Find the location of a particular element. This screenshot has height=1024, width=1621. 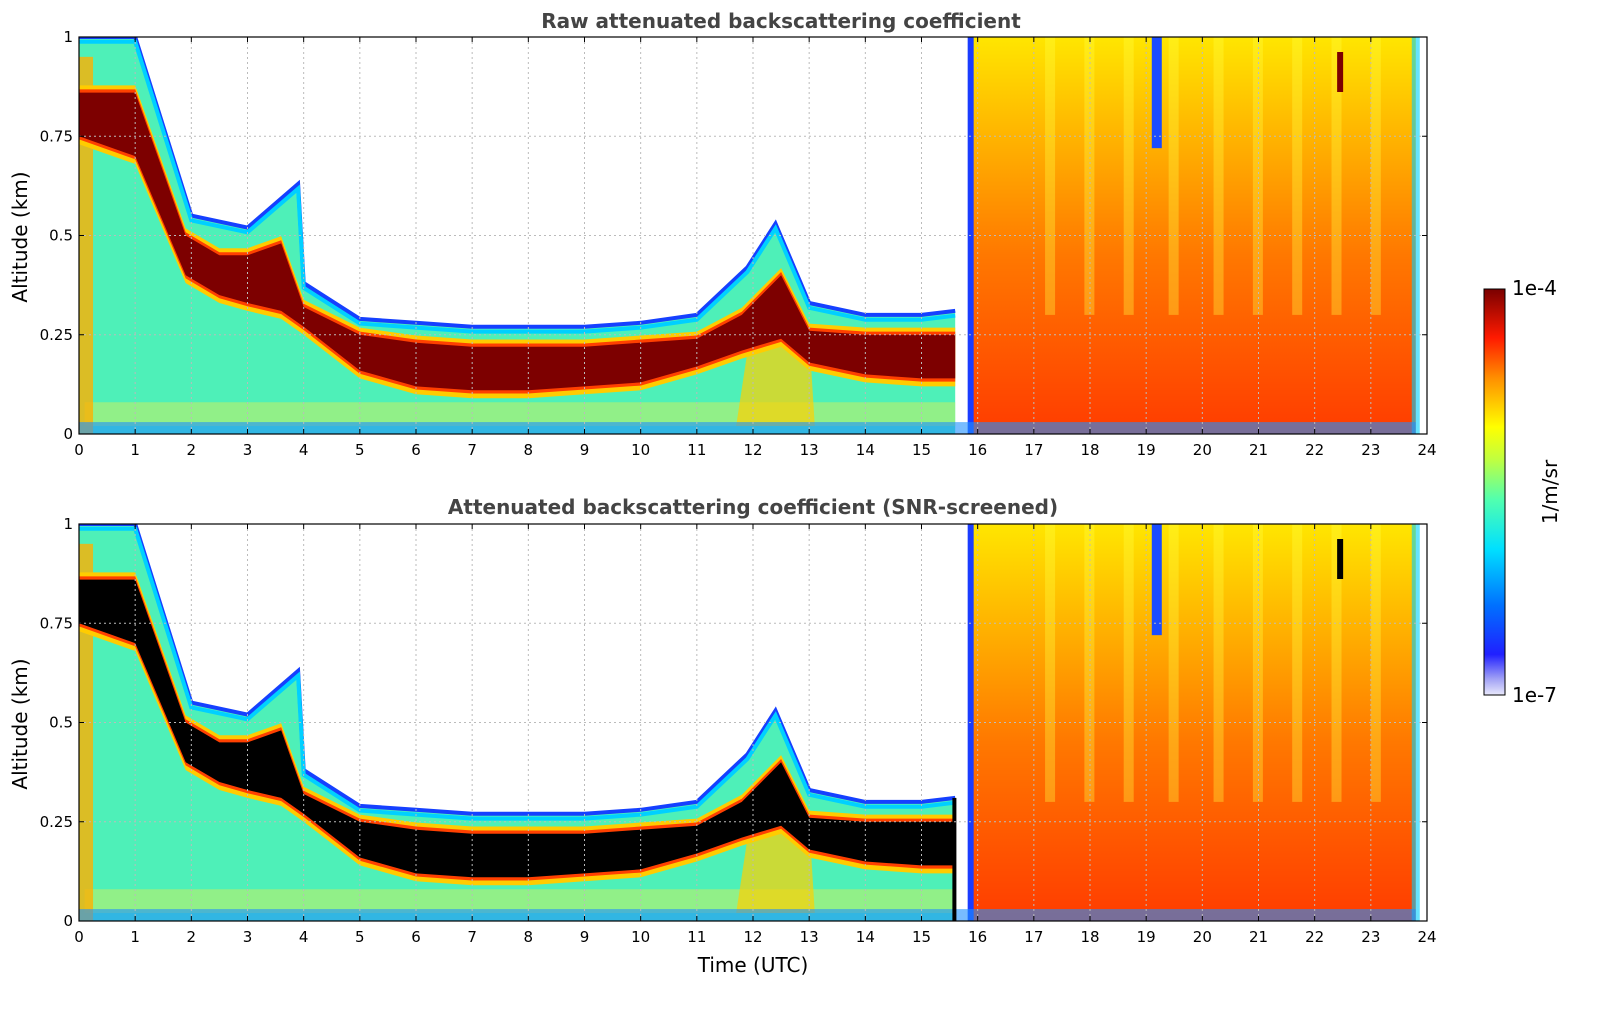

x-tick-label: 16 is located at coordinates (977, 450).